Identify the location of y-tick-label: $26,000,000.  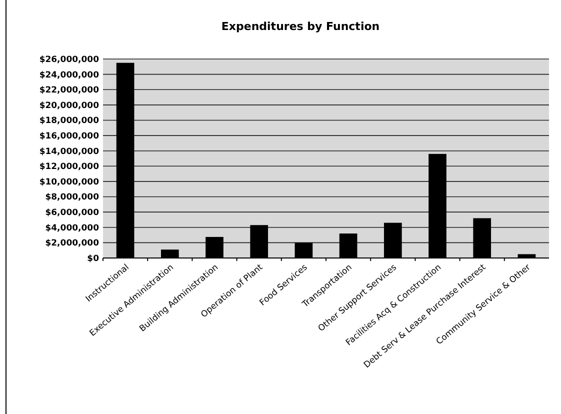
(69, 59).